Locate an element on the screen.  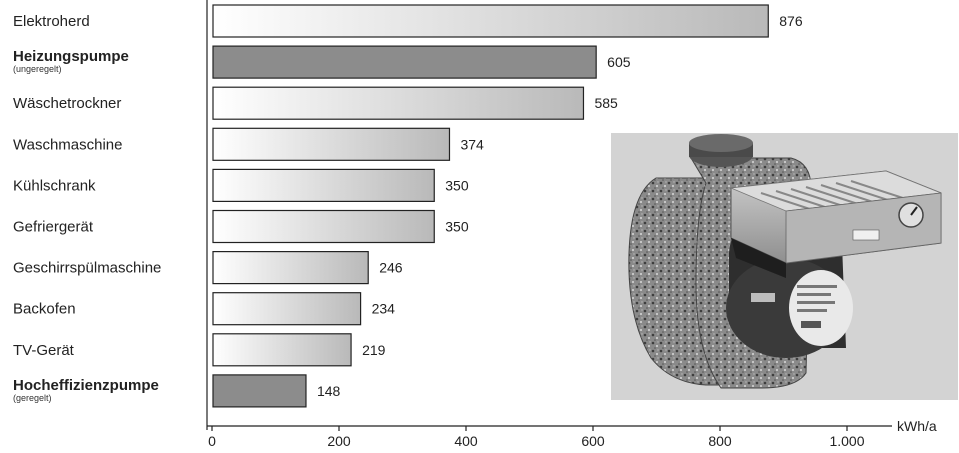
x-tick-label: 600 is located at coordinates (593, 441).